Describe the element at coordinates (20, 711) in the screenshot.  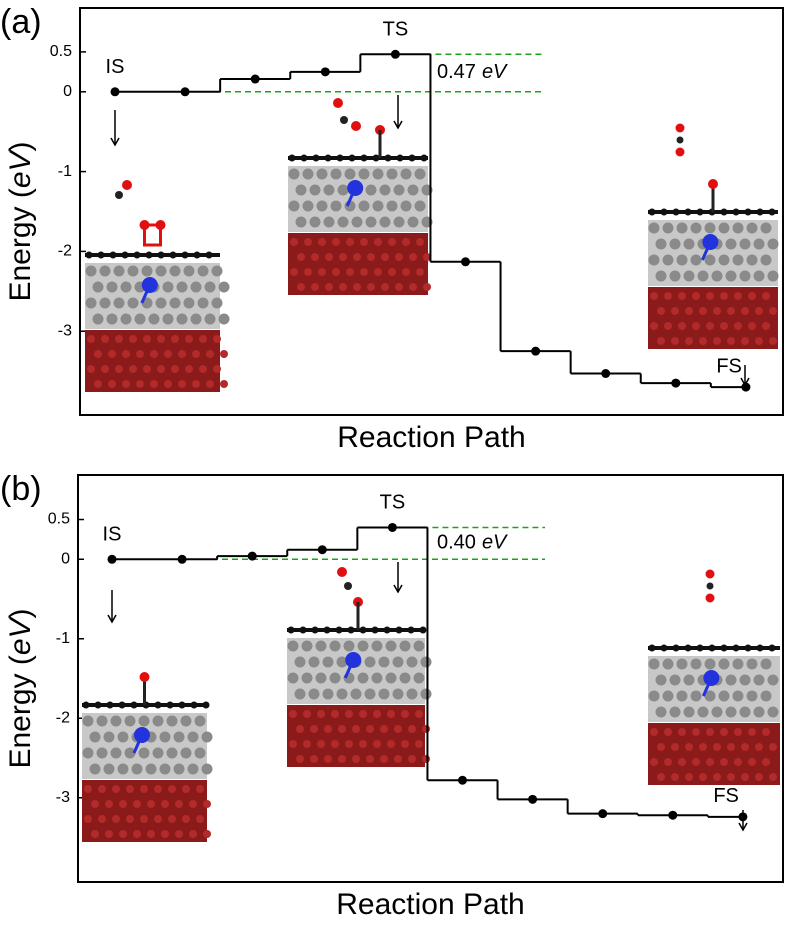
I see `y-label-part: Energy (` at that location.